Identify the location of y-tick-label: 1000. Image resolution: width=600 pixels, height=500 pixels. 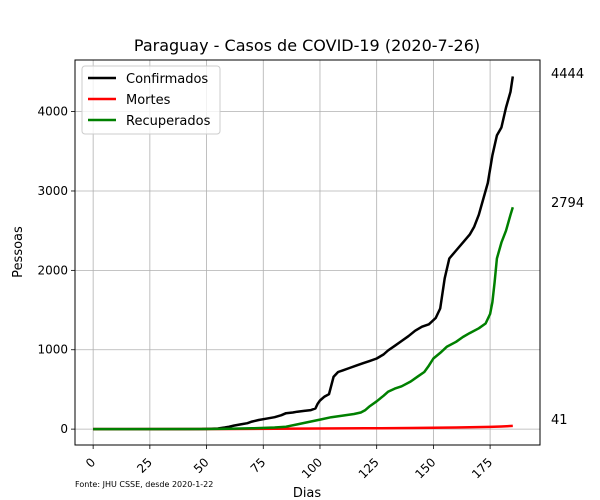
(52, 350).